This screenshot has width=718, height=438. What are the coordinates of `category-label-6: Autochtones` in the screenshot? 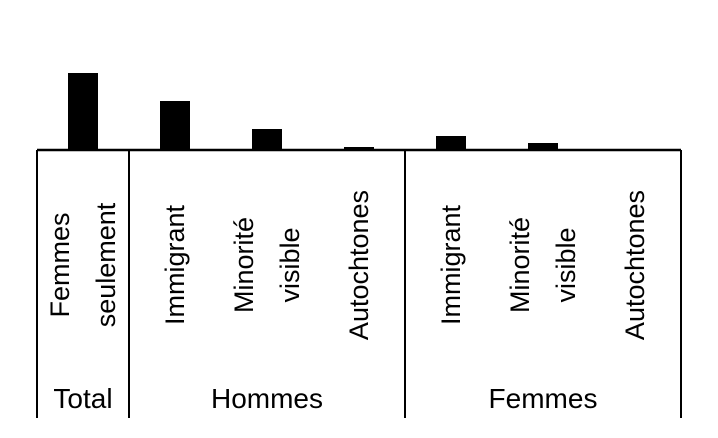 It's located at (635, 265).